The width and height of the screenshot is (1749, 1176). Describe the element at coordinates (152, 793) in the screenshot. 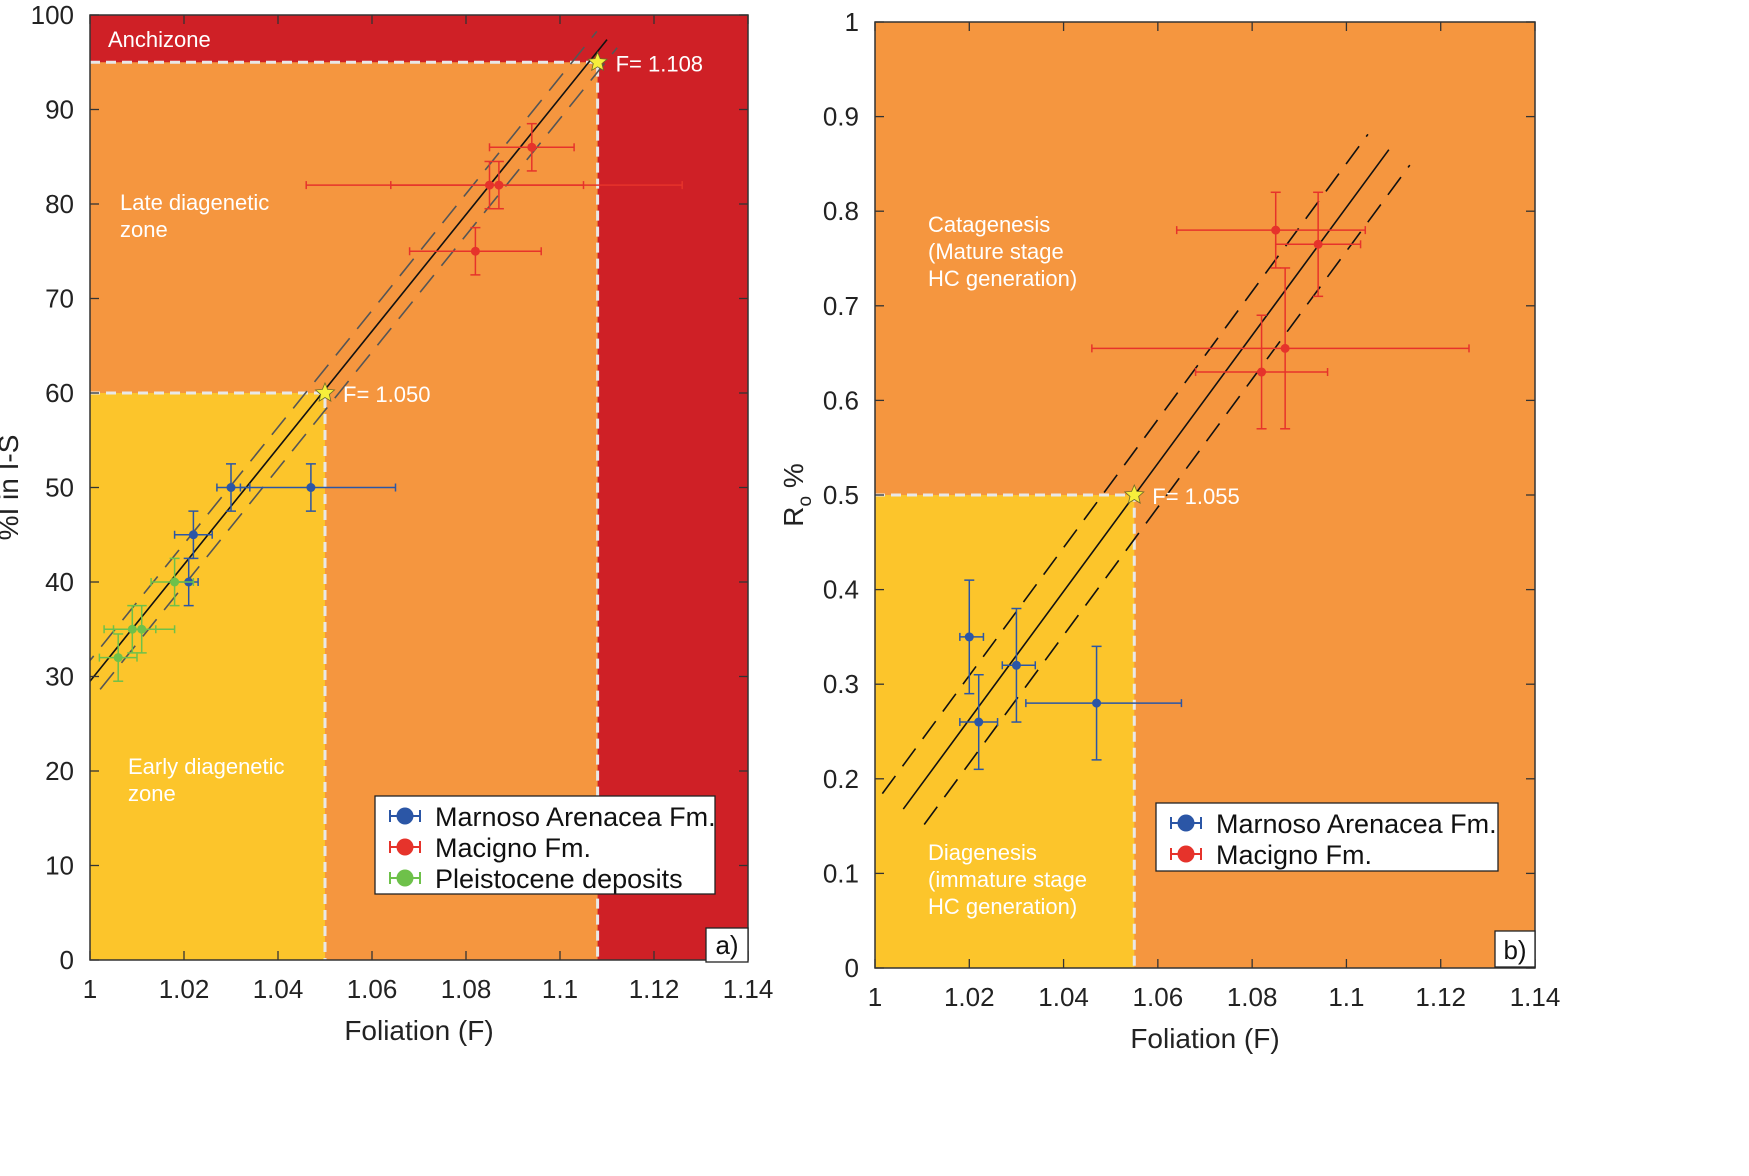

I see `zone-label-early-line: zone` at that location.